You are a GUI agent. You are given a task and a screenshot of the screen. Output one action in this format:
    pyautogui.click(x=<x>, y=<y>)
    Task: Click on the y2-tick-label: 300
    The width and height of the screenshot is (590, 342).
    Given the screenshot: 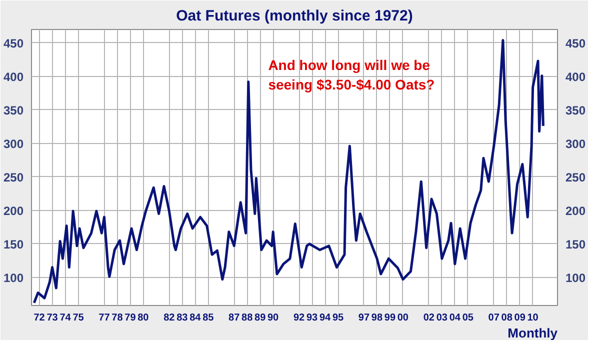 What is the action you would take?
    pyautogui.click(x=576, y=143)
    